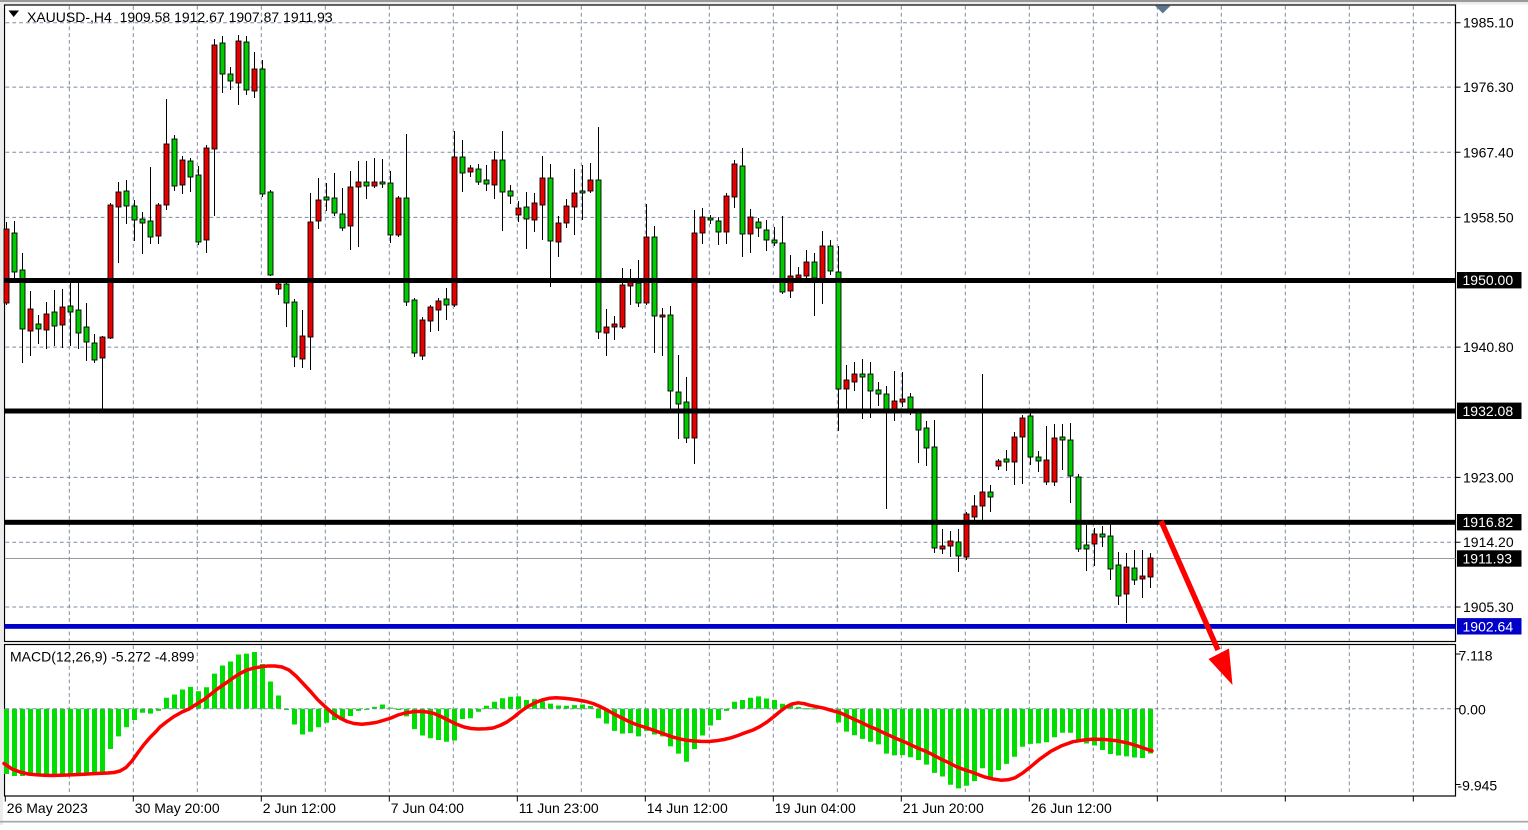 The height and width of the screenshot is (830, 1528). Describe the element at coordinates (943, 808) in the screenshot. I see `svg-text: 21 Jun 20:00` at that location.